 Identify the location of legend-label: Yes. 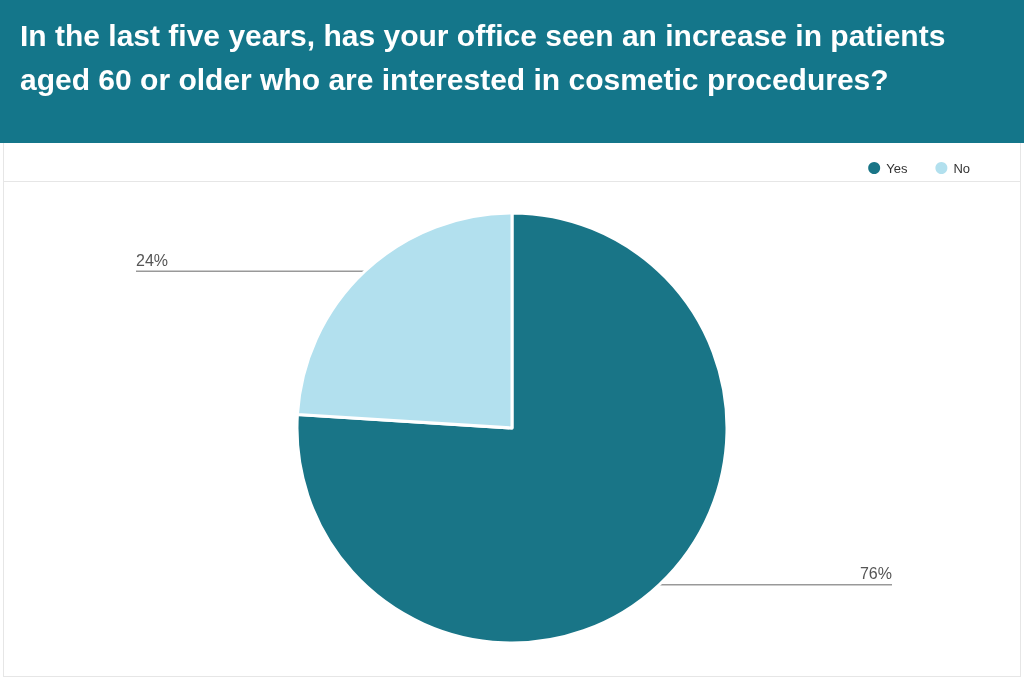
(897, 168).